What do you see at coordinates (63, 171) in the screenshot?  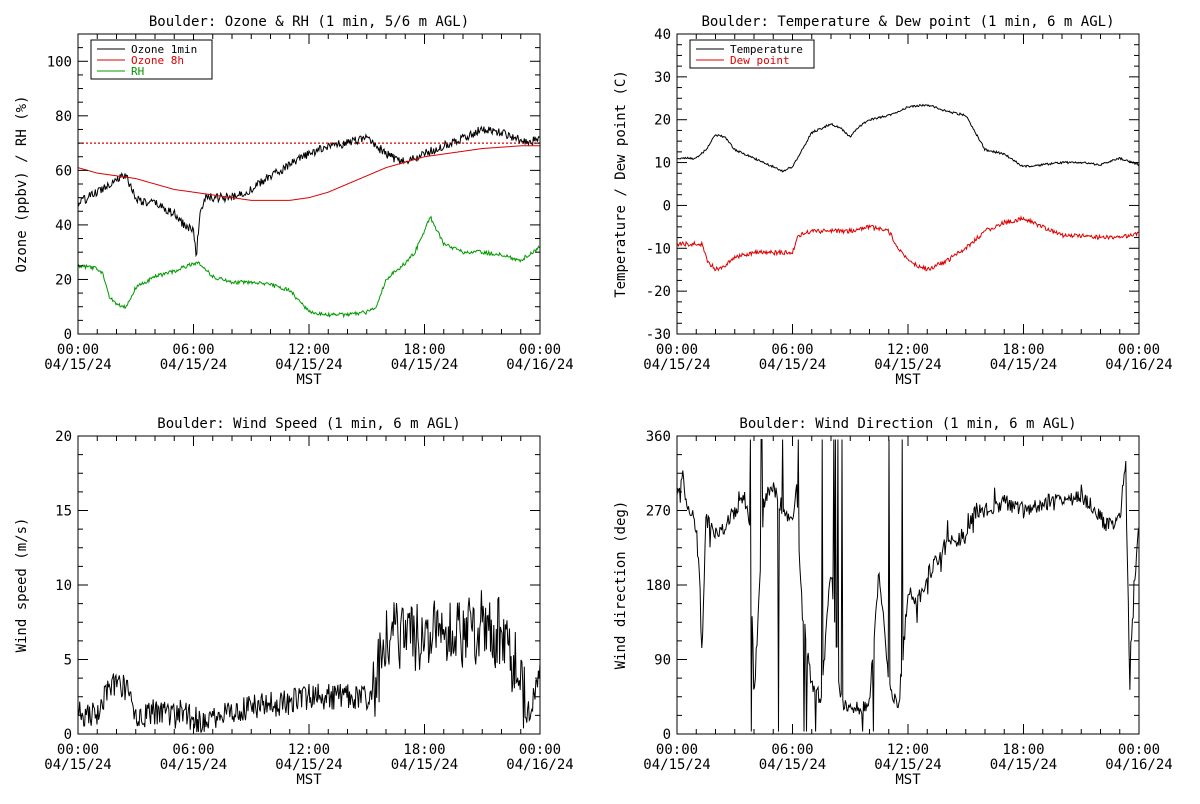 I see `y-tick-label: 60` at bounding box center [63, 171].